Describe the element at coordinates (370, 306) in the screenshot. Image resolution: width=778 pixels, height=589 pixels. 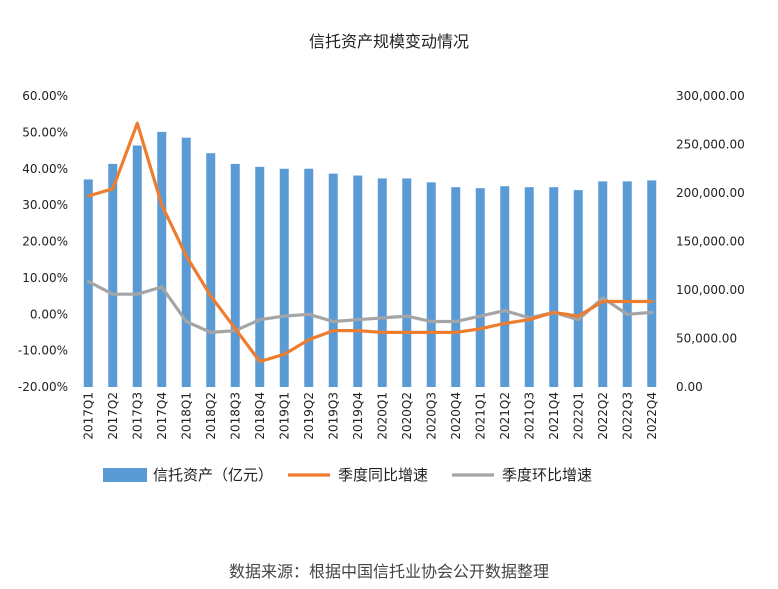
I see `line-qoq-growth` at that location.